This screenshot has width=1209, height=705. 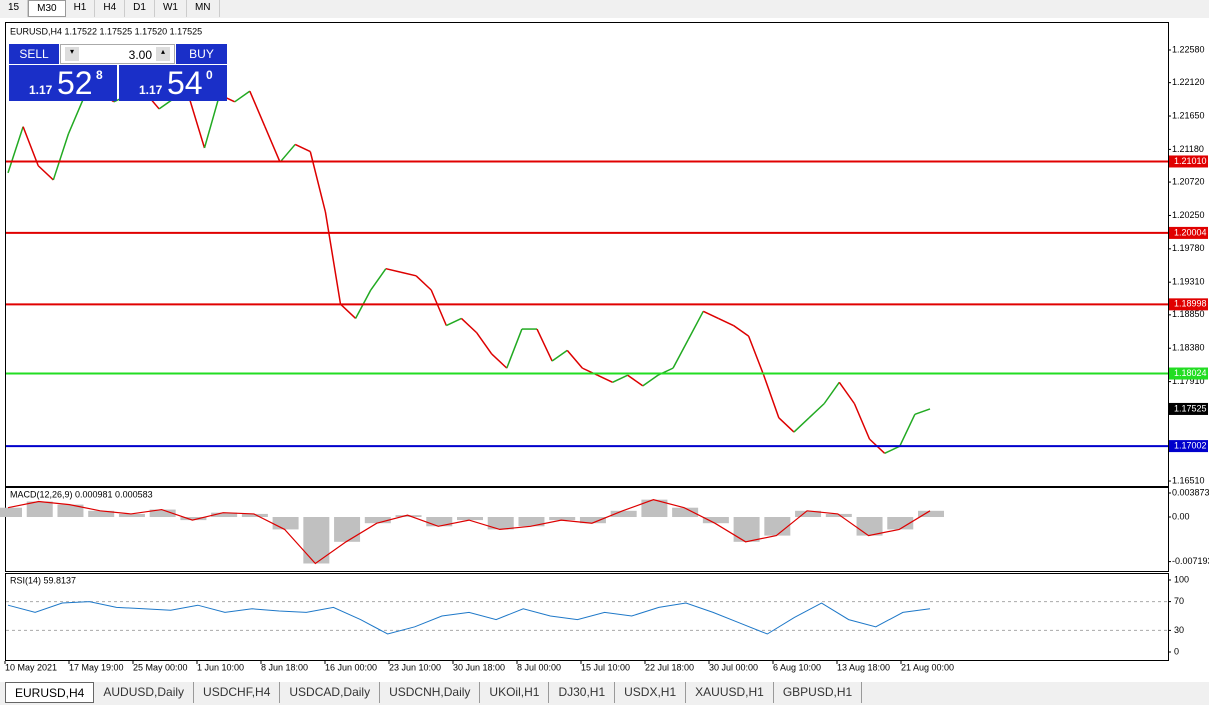 What do you see at coordinates (110, 8) in the screenshot?
I see `timeframe-button: H4` at bounding box center [110, 8].